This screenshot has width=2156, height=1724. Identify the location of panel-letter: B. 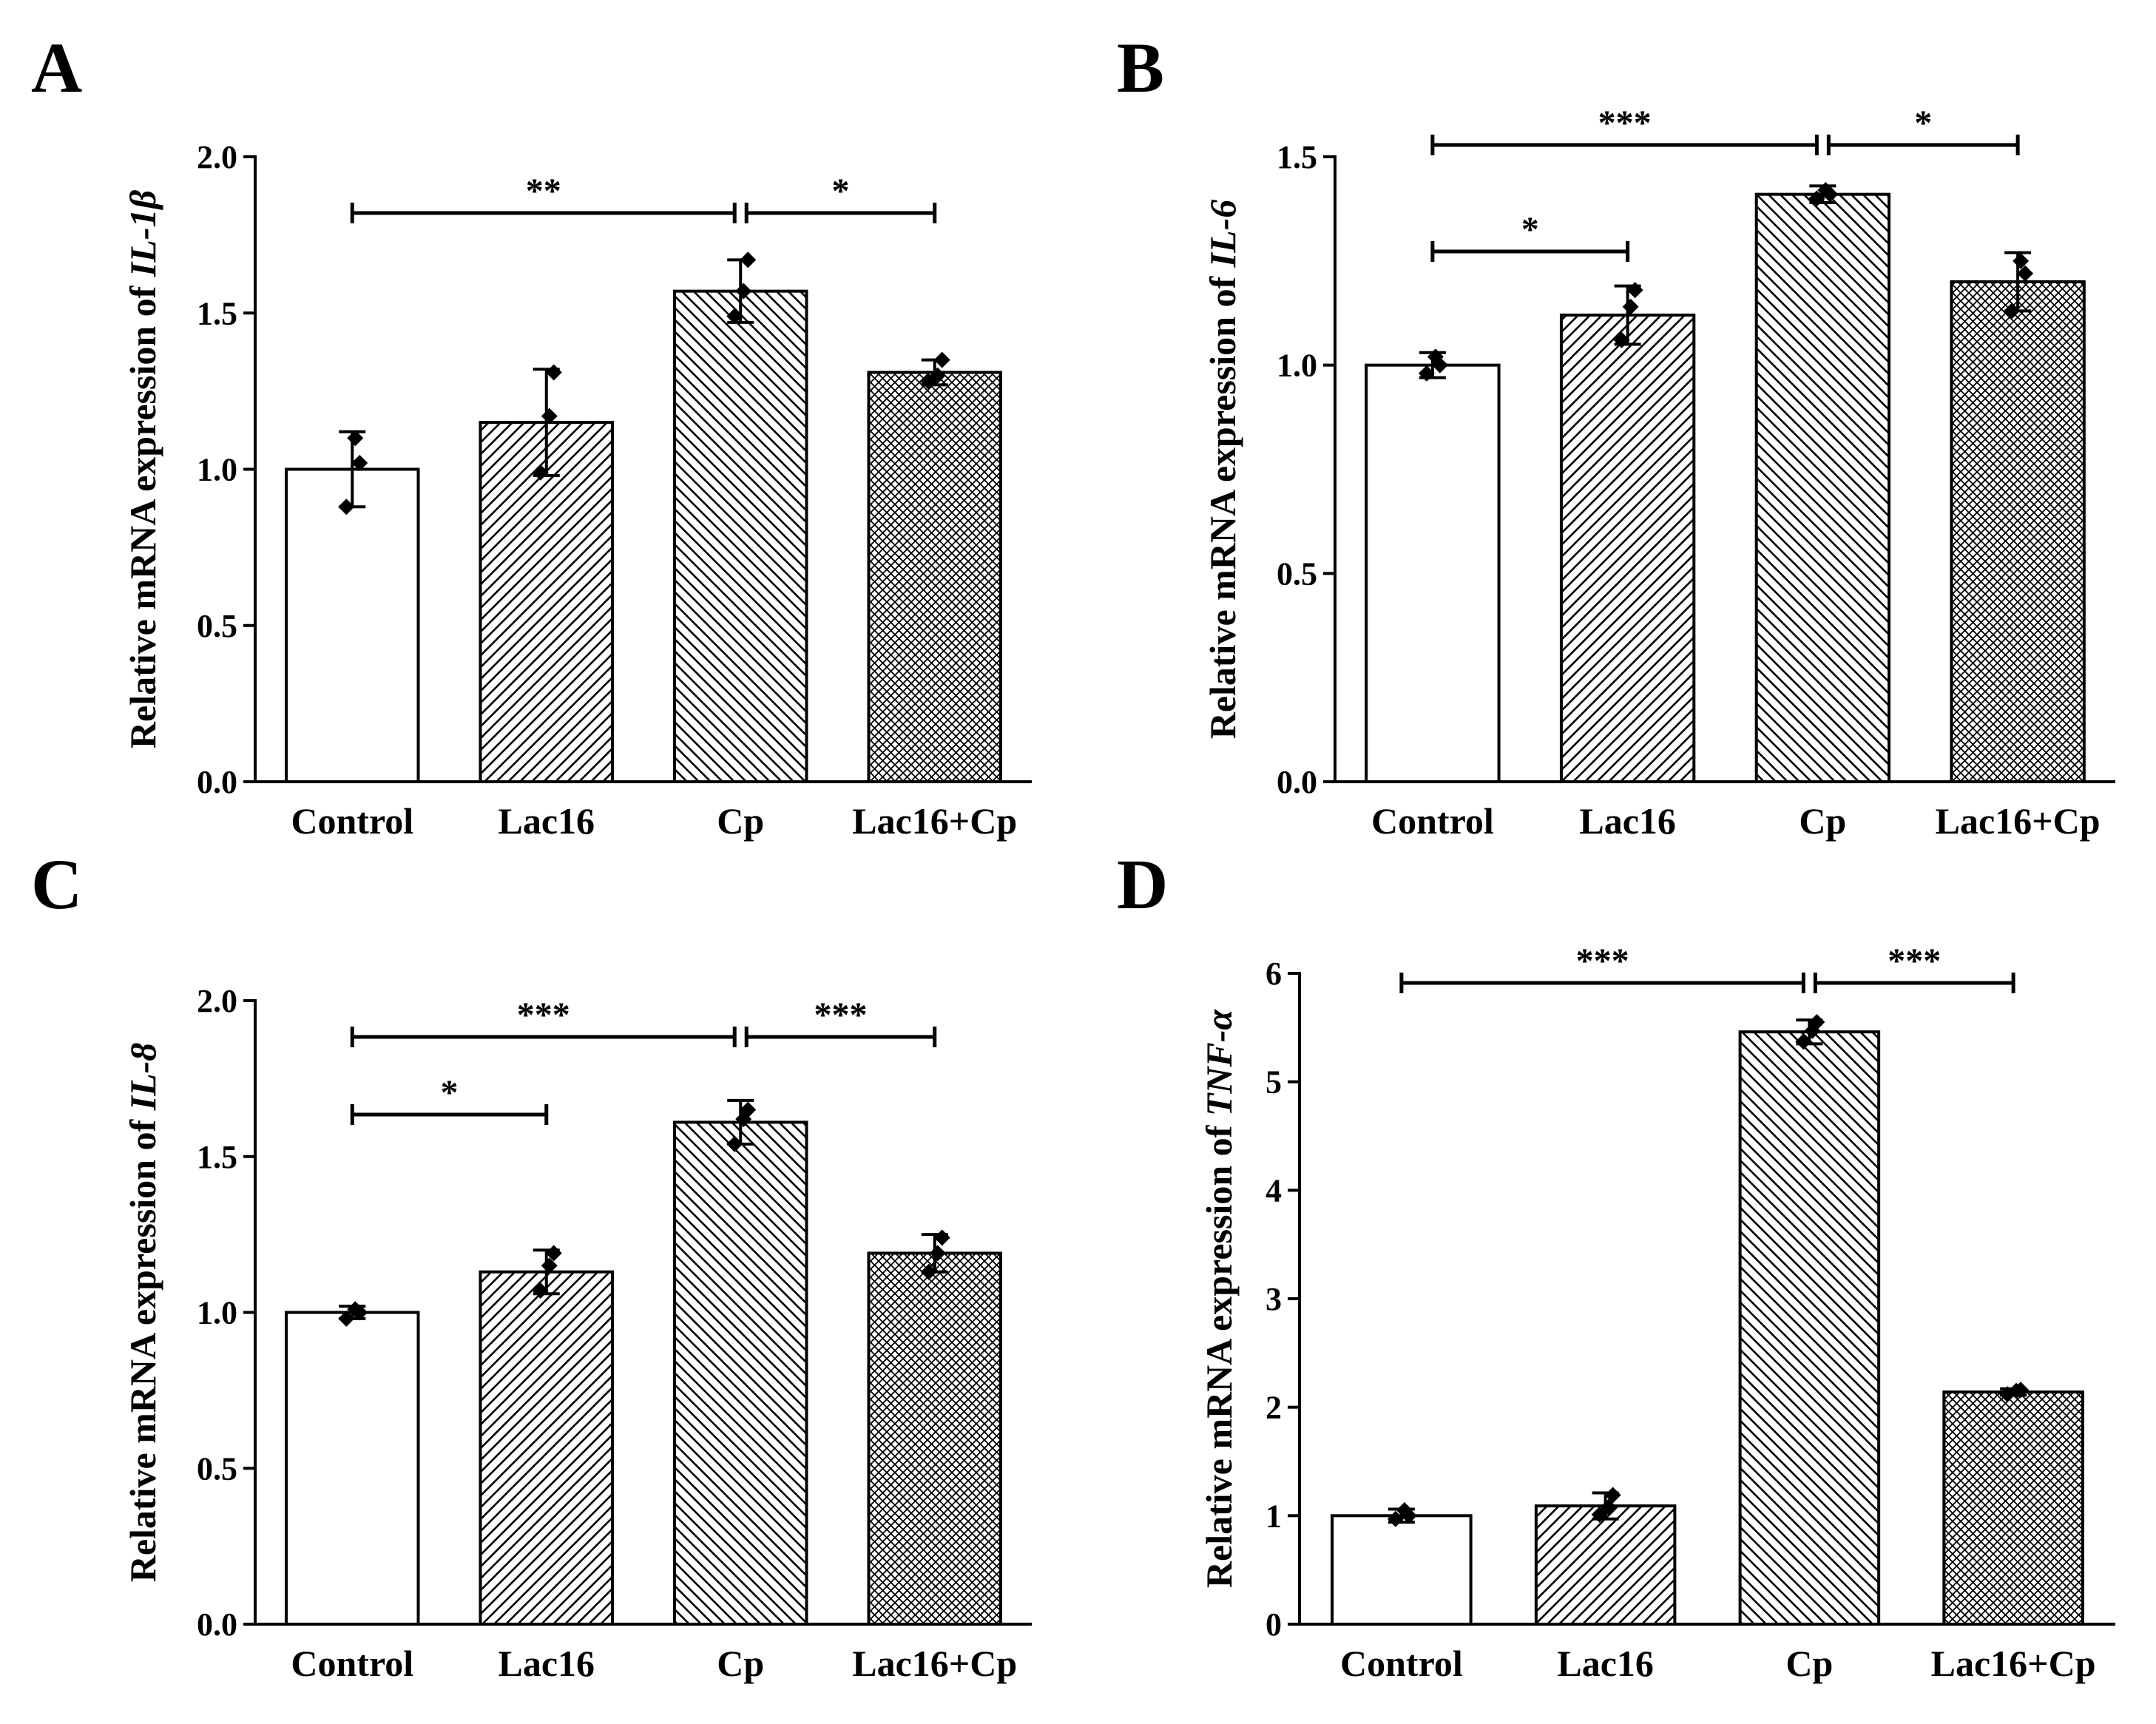
(1140, 67).